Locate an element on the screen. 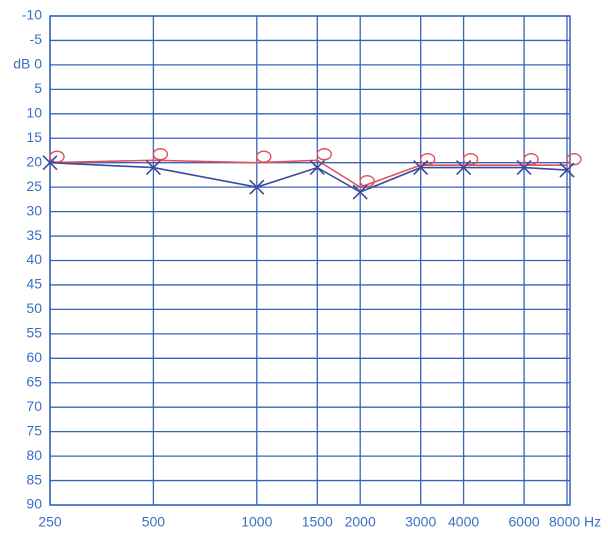  x-tick-label: 8000 Hz is located at coordinates (575, 522).